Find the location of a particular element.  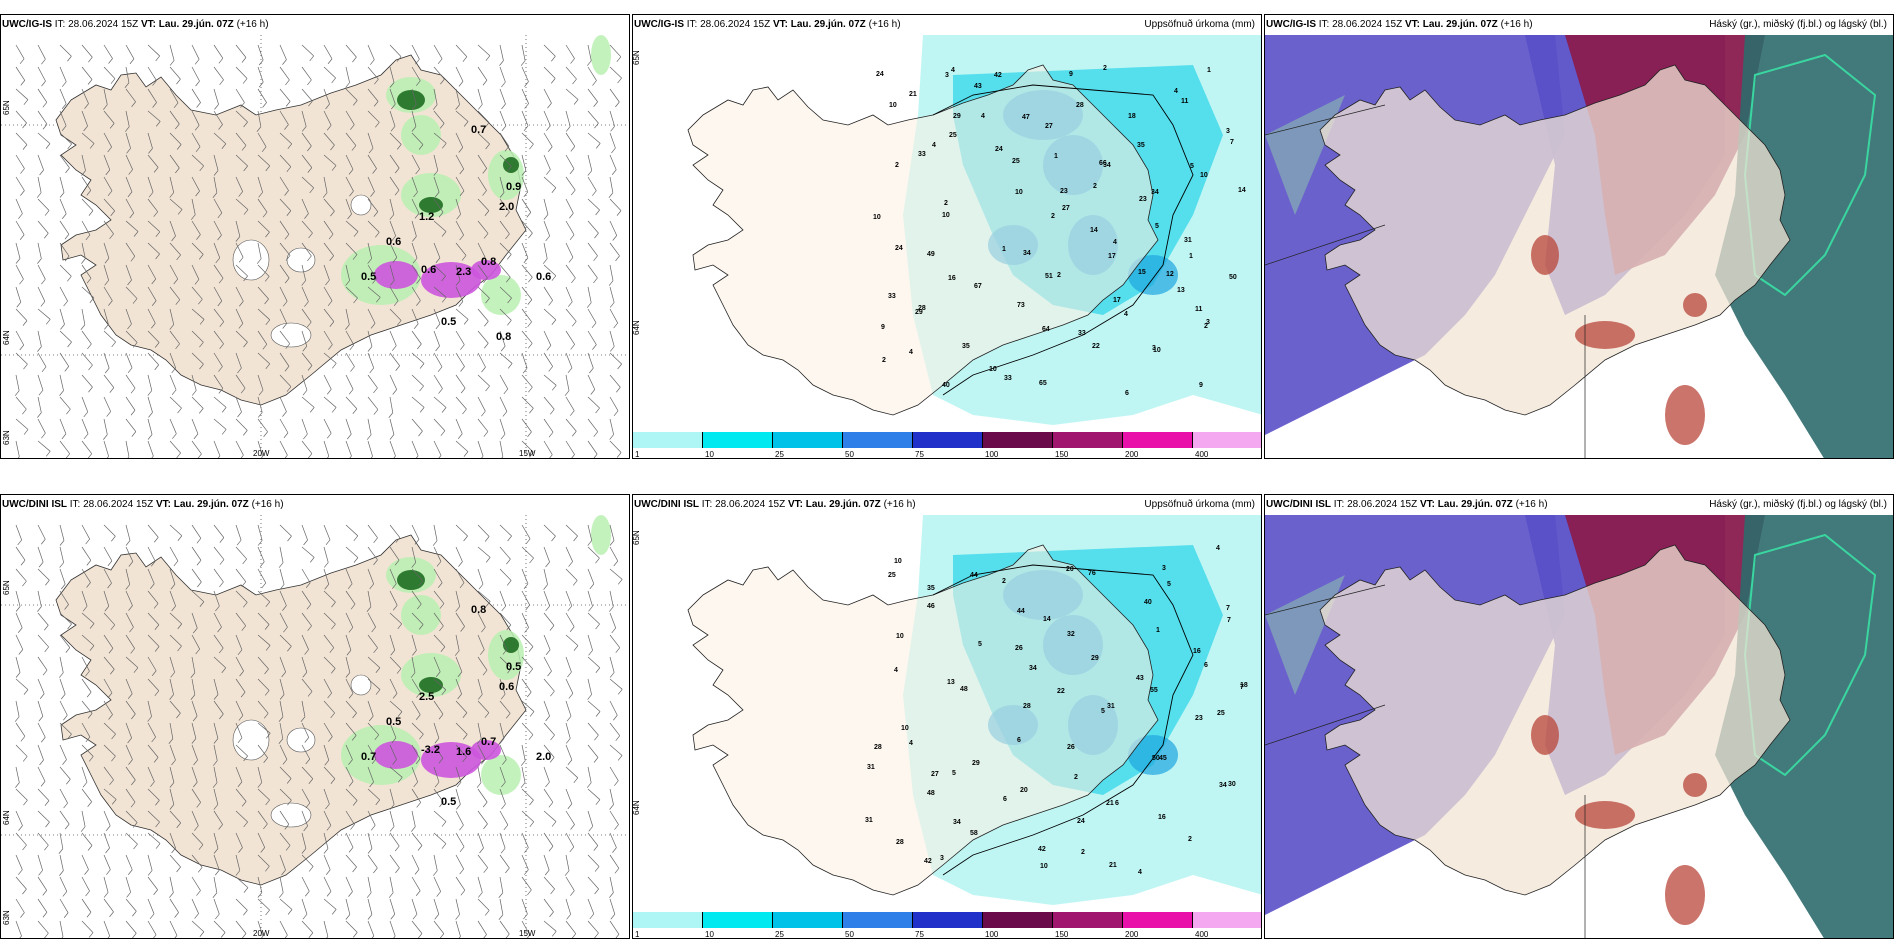

precip-contour is located at coordinates (1063, 240).